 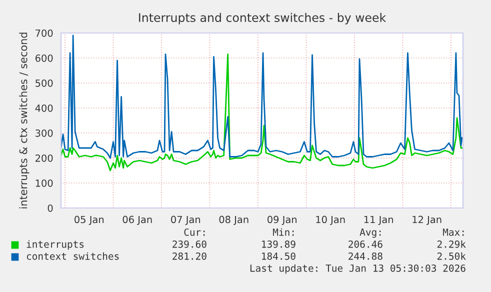 I want to click on x-tick-label: 08 Jan, so click(x=233, y=220).